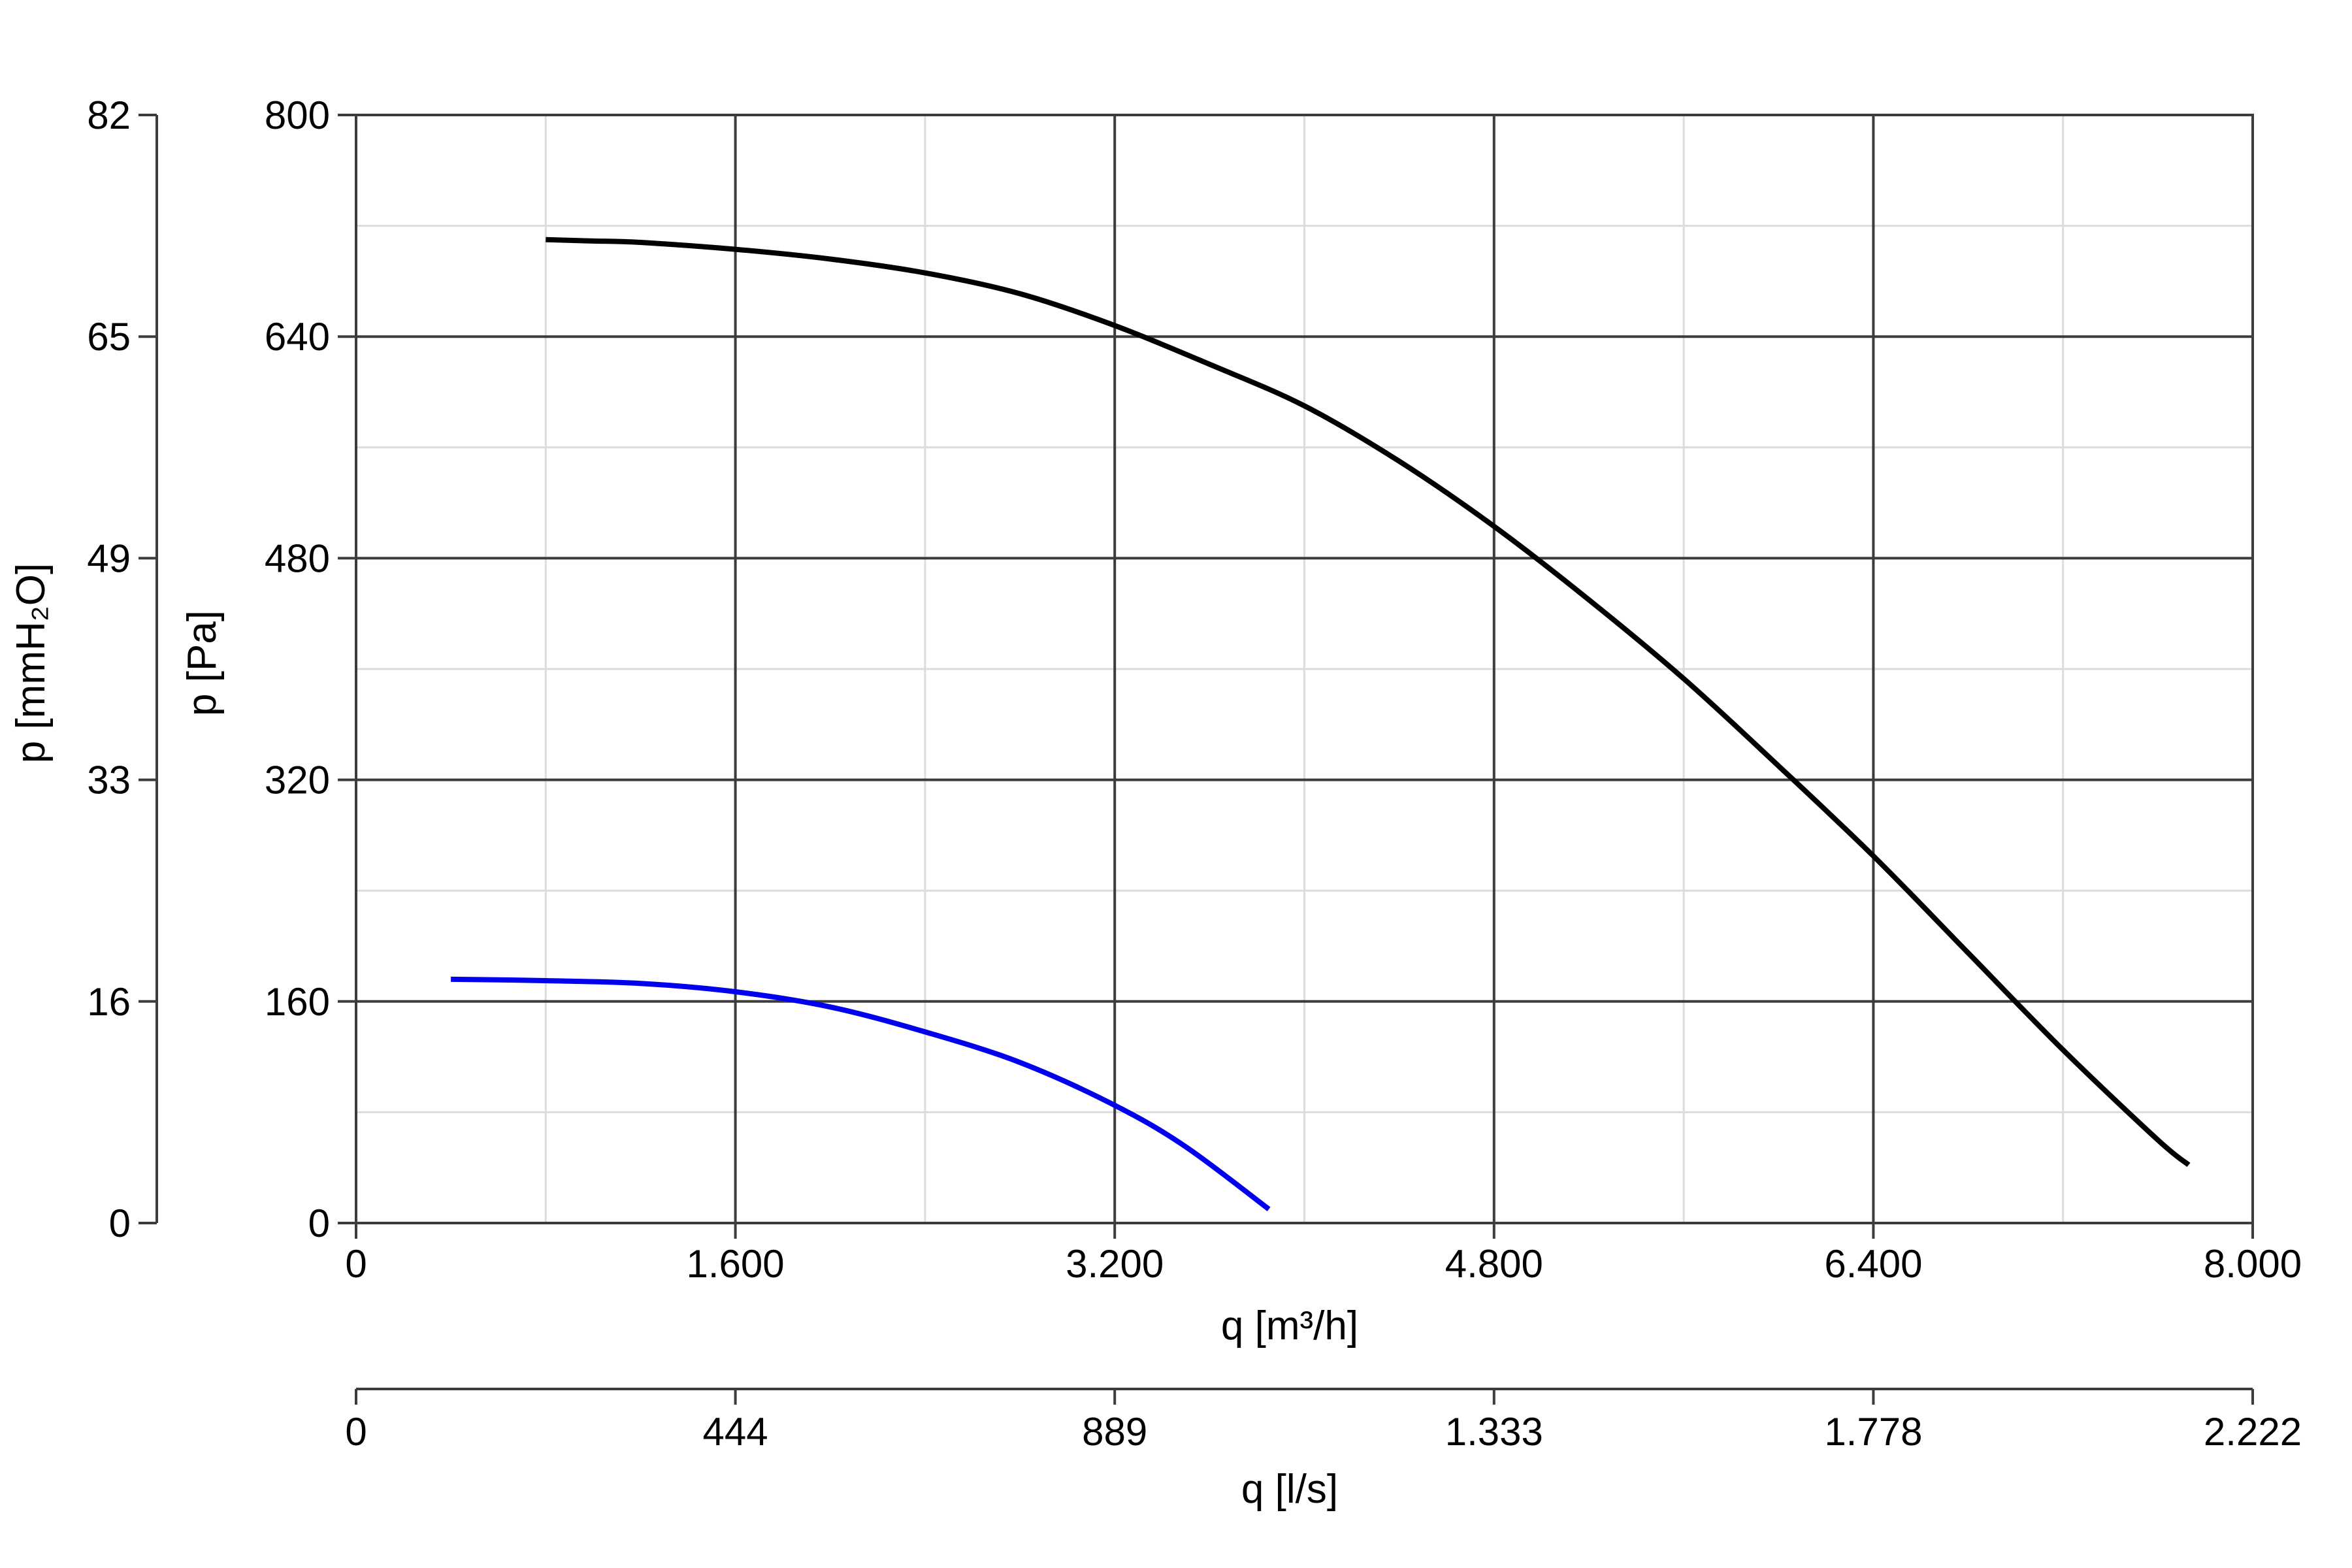  Describe the element at coordinates (297, 780) in the screenshot. I see `y-tick-label: 320` at that location.